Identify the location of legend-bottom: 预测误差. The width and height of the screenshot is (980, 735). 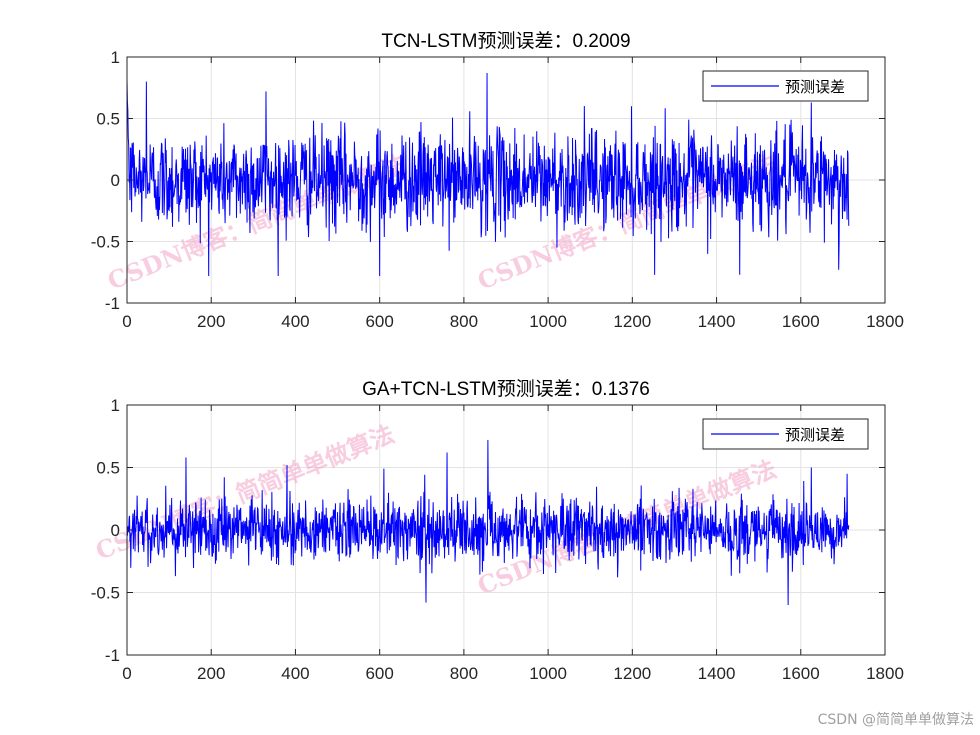
(785, 434).